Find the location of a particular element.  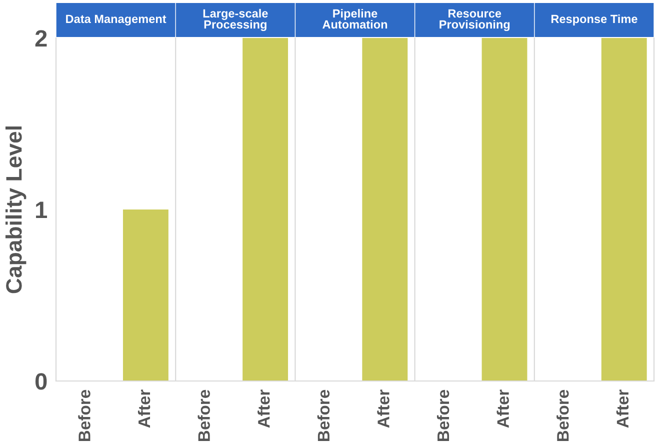

chart-title: Large-scale Processing is located at coordinates (235, 20).